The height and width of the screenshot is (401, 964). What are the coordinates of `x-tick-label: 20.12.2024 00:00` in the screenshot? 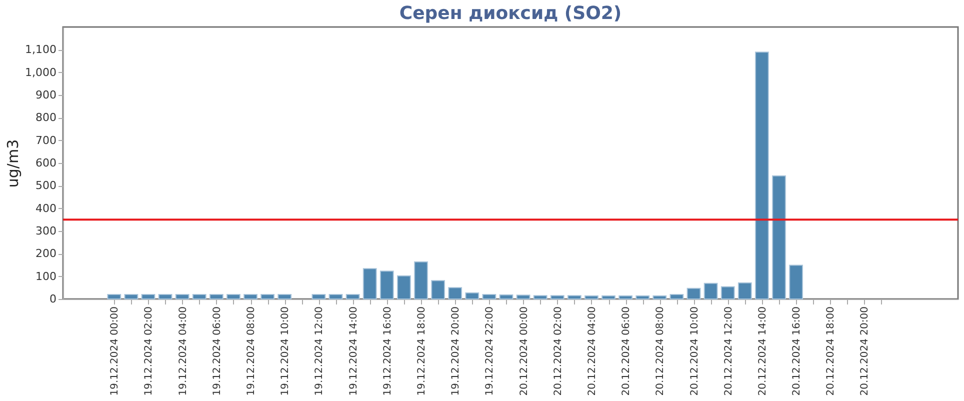 It's located at (524, 351).